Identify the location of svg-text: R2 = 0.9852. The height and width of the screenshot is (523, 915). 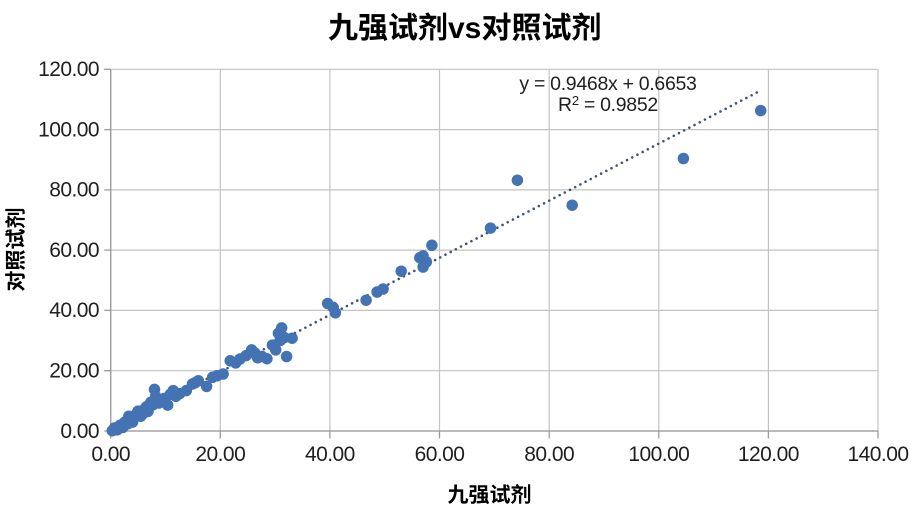
(608, 104).